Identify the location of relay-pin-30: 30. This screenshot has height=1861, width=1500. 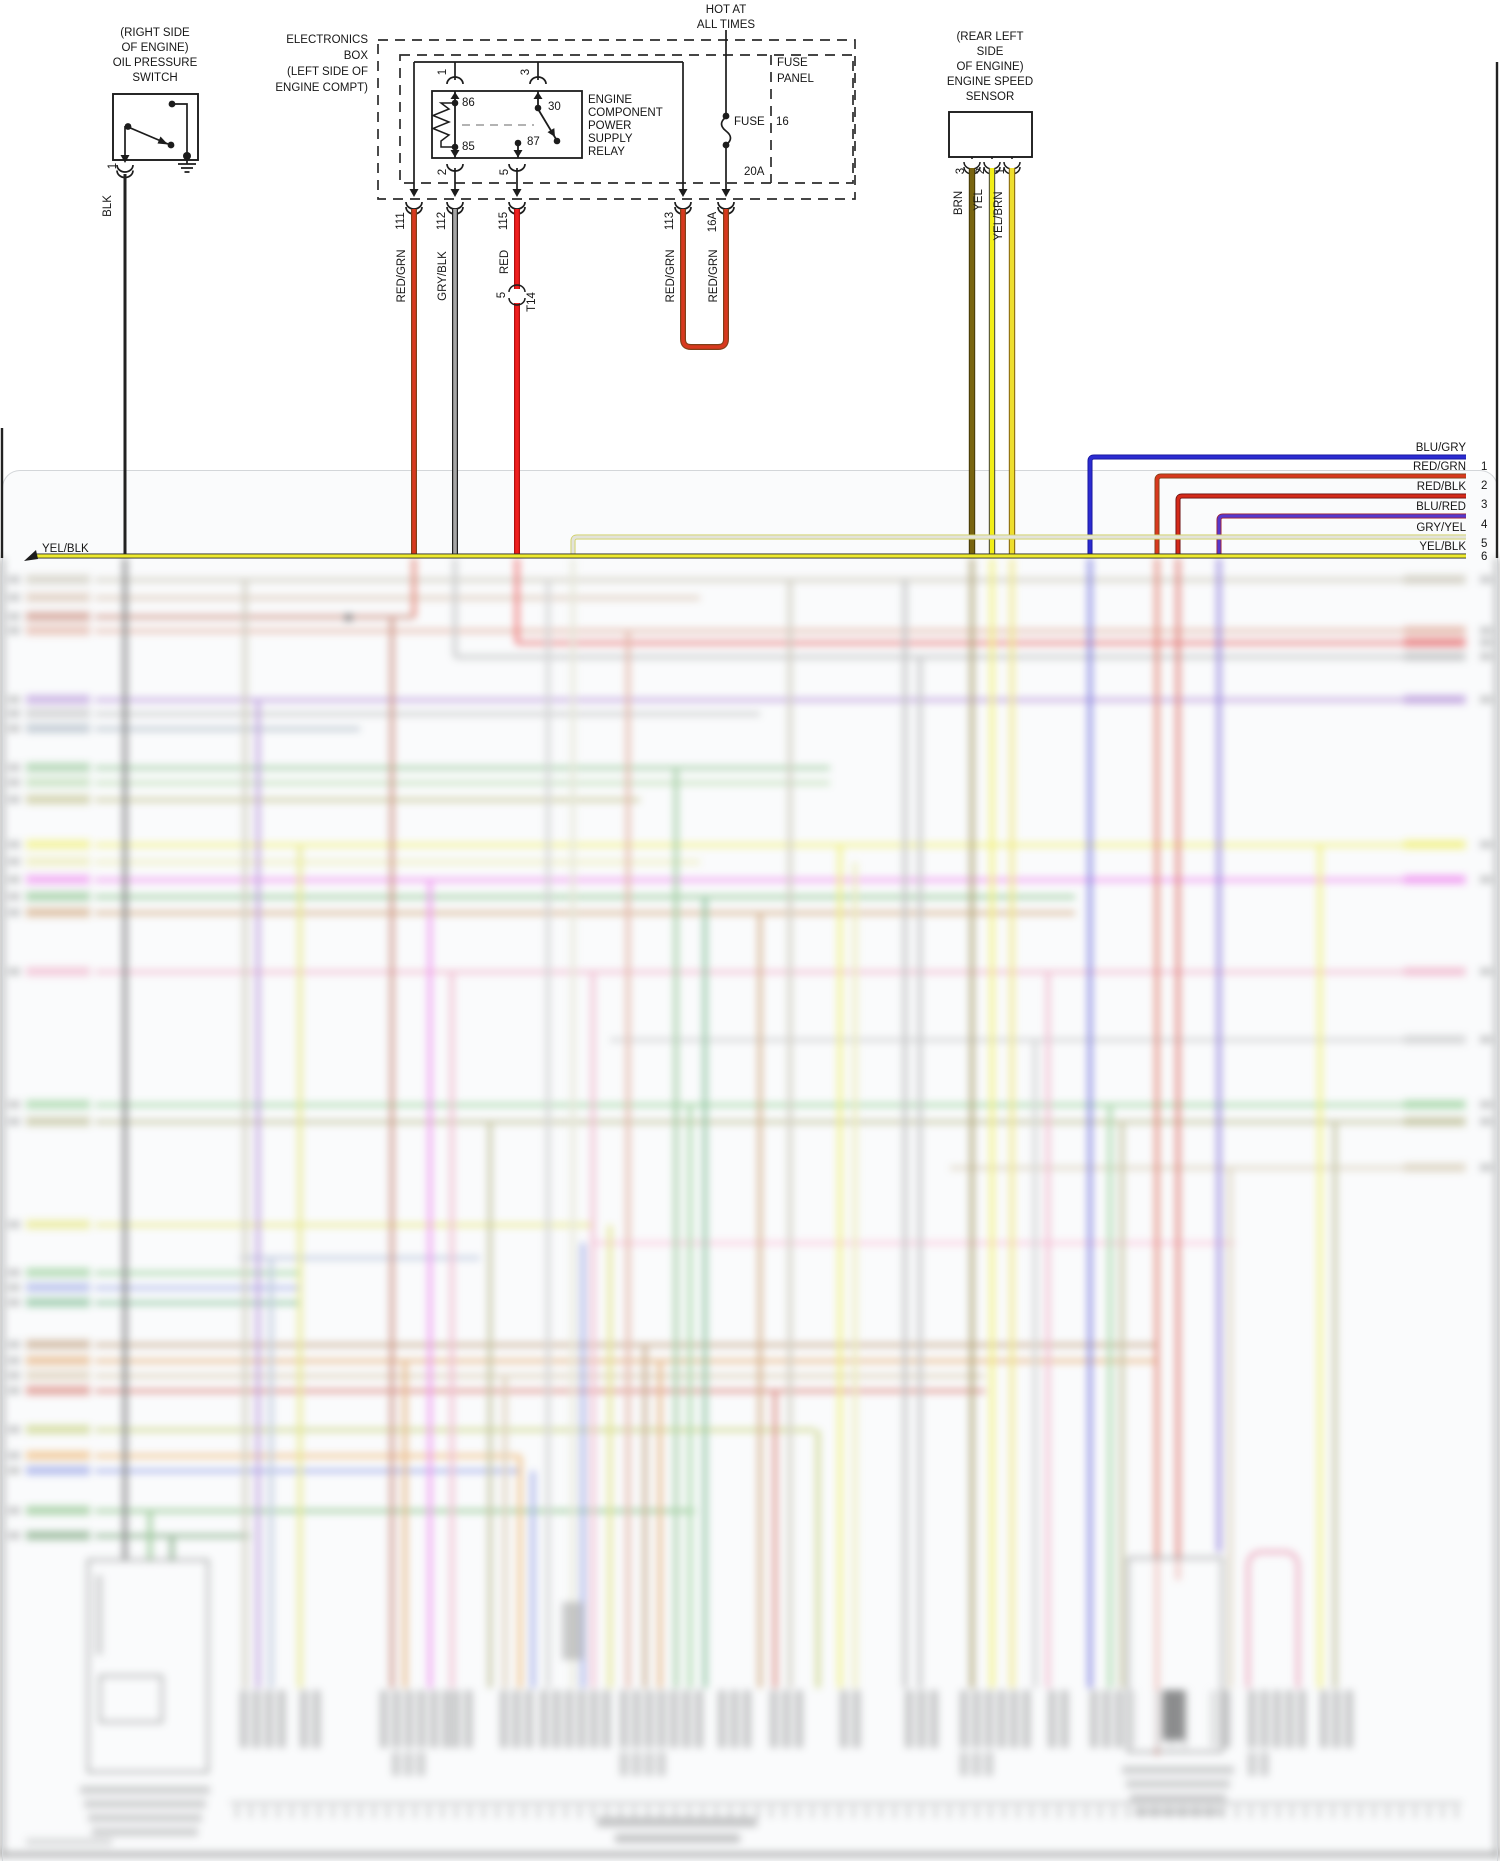
(554, 107).